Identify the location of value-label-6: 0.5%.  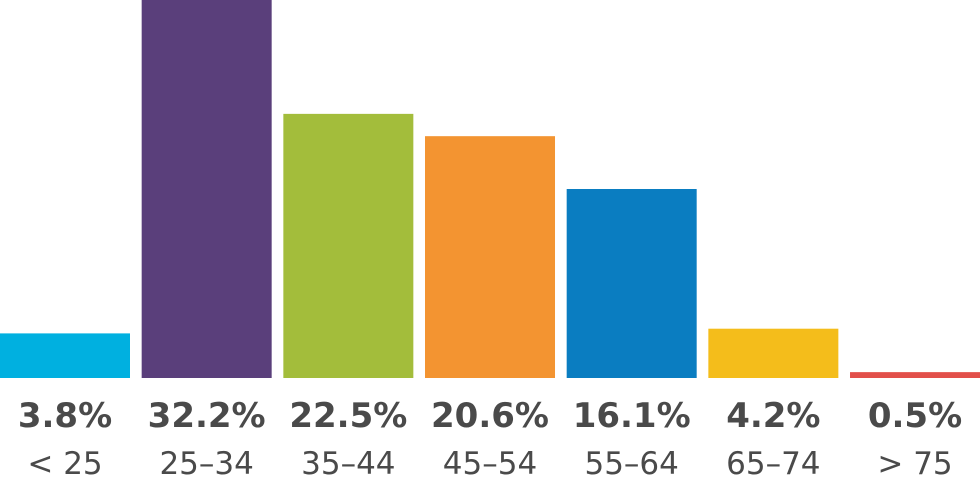
(915, 416).